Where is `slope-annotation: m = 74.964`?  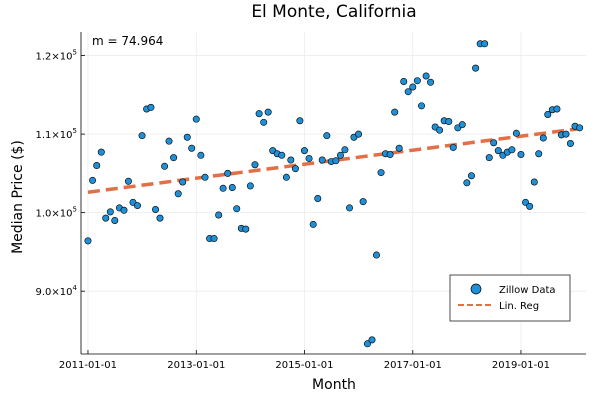
slope-annotation: m = 74.964 is located at coordinates (127, 41).